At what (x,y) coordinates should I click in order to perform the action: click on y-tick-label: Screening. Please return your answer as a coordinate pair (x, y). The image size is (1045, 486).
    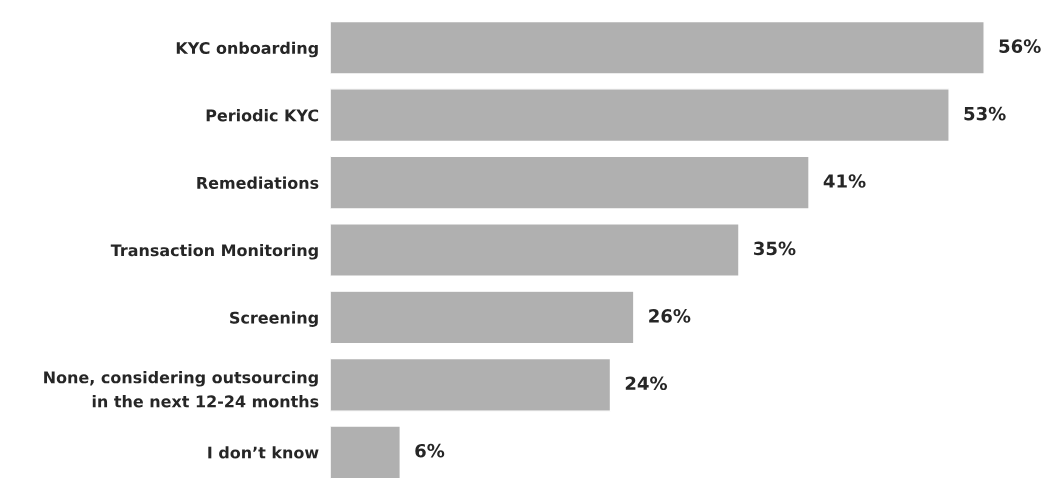
    Looking at the image, I should click on (274, 319).